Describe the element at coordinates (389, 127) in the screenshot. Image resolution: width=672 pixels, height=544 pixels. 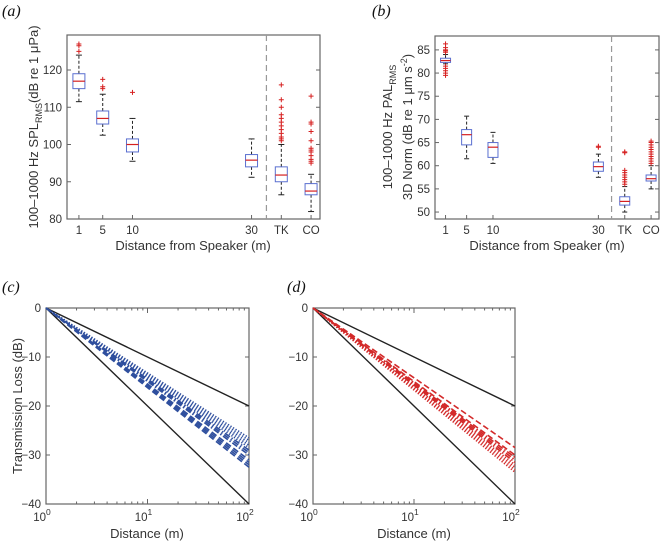
I see `ylabel-b-line1: 100–1000 Hz PALRMS` at that location.